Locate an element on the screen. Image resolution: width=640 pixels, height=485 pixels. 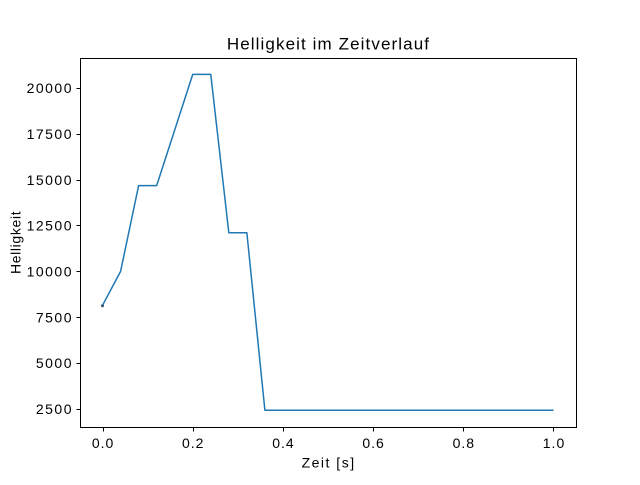
svg-text: 0.0 is located at coordinates (103, 443).